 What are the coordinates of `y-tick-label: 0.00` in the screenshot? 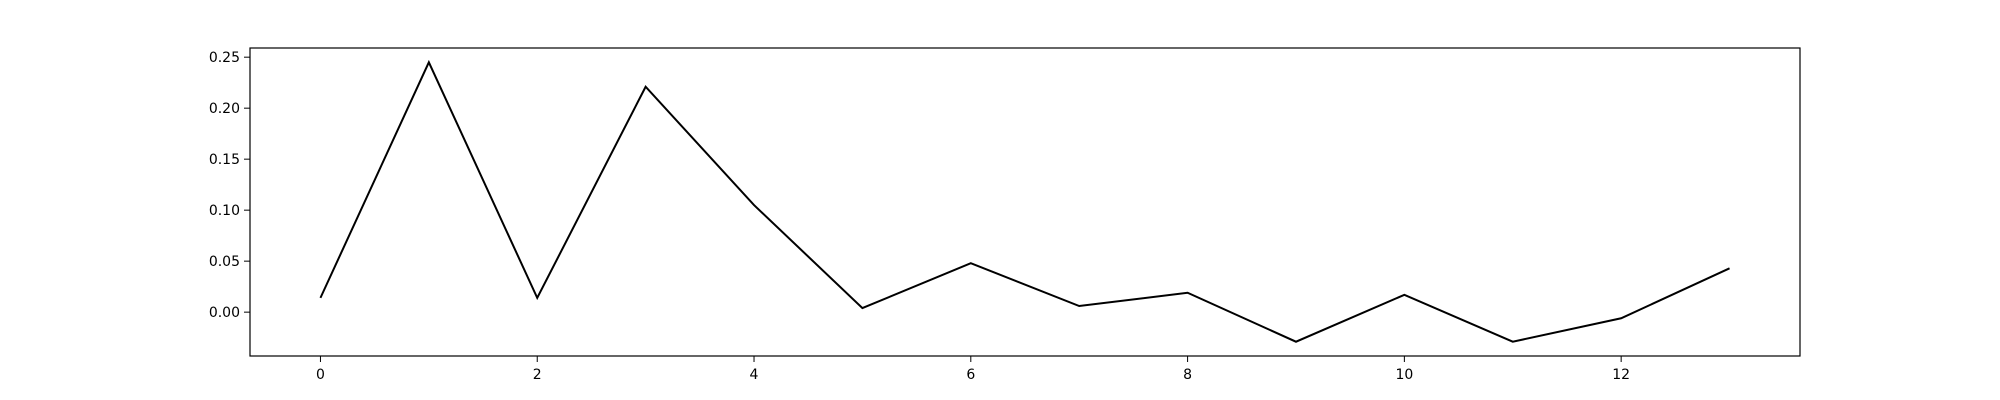 It's located at (224, 313).